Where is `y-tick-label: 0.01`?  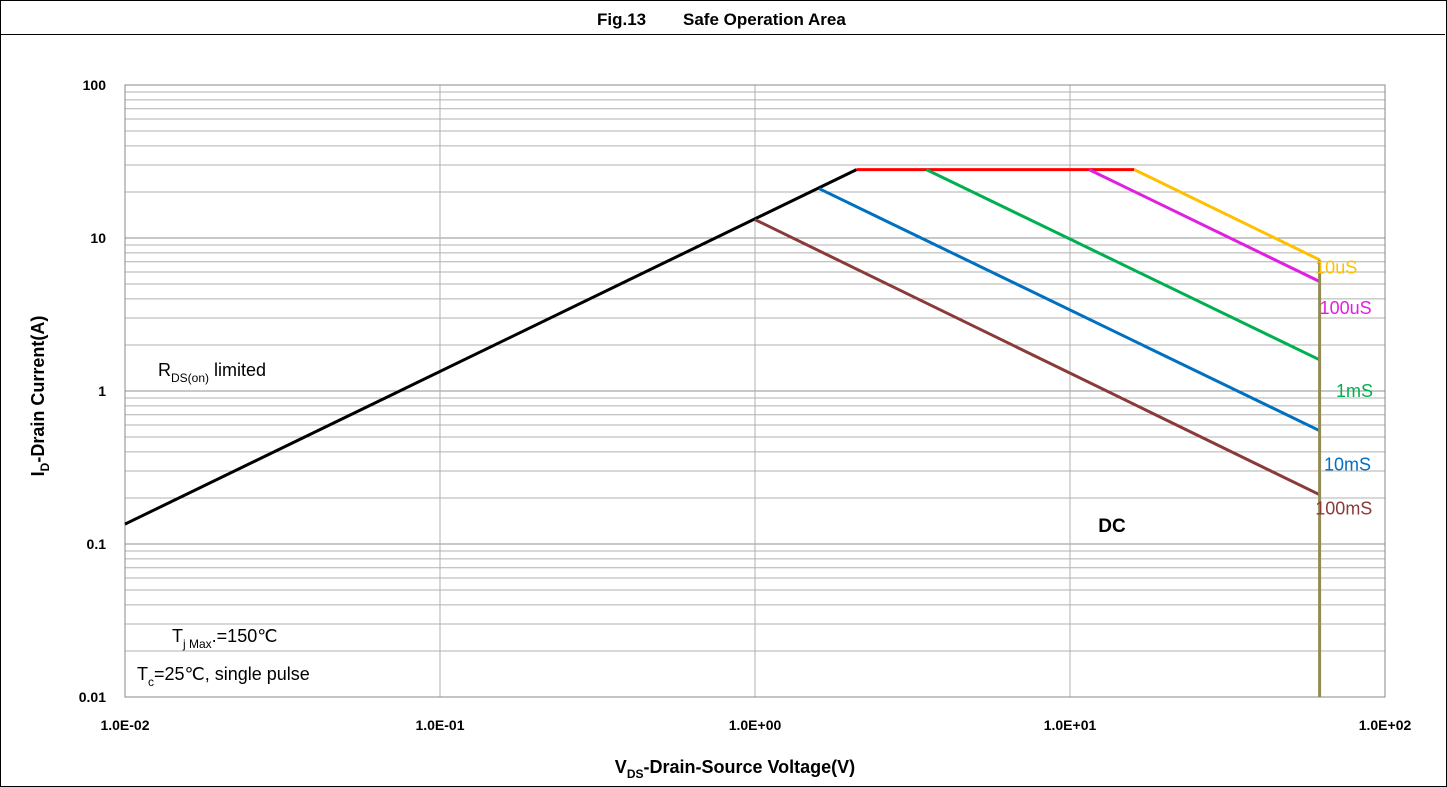 y-tick-label: 0.01 is located at coordinates (92, 697).